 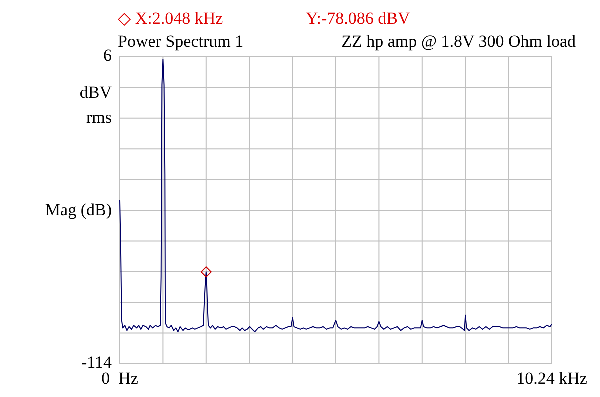 I want to click on chart-subtitle: ZZ hp amp @ 1.8V 300 Ohm load, so click(x=459, y=41).